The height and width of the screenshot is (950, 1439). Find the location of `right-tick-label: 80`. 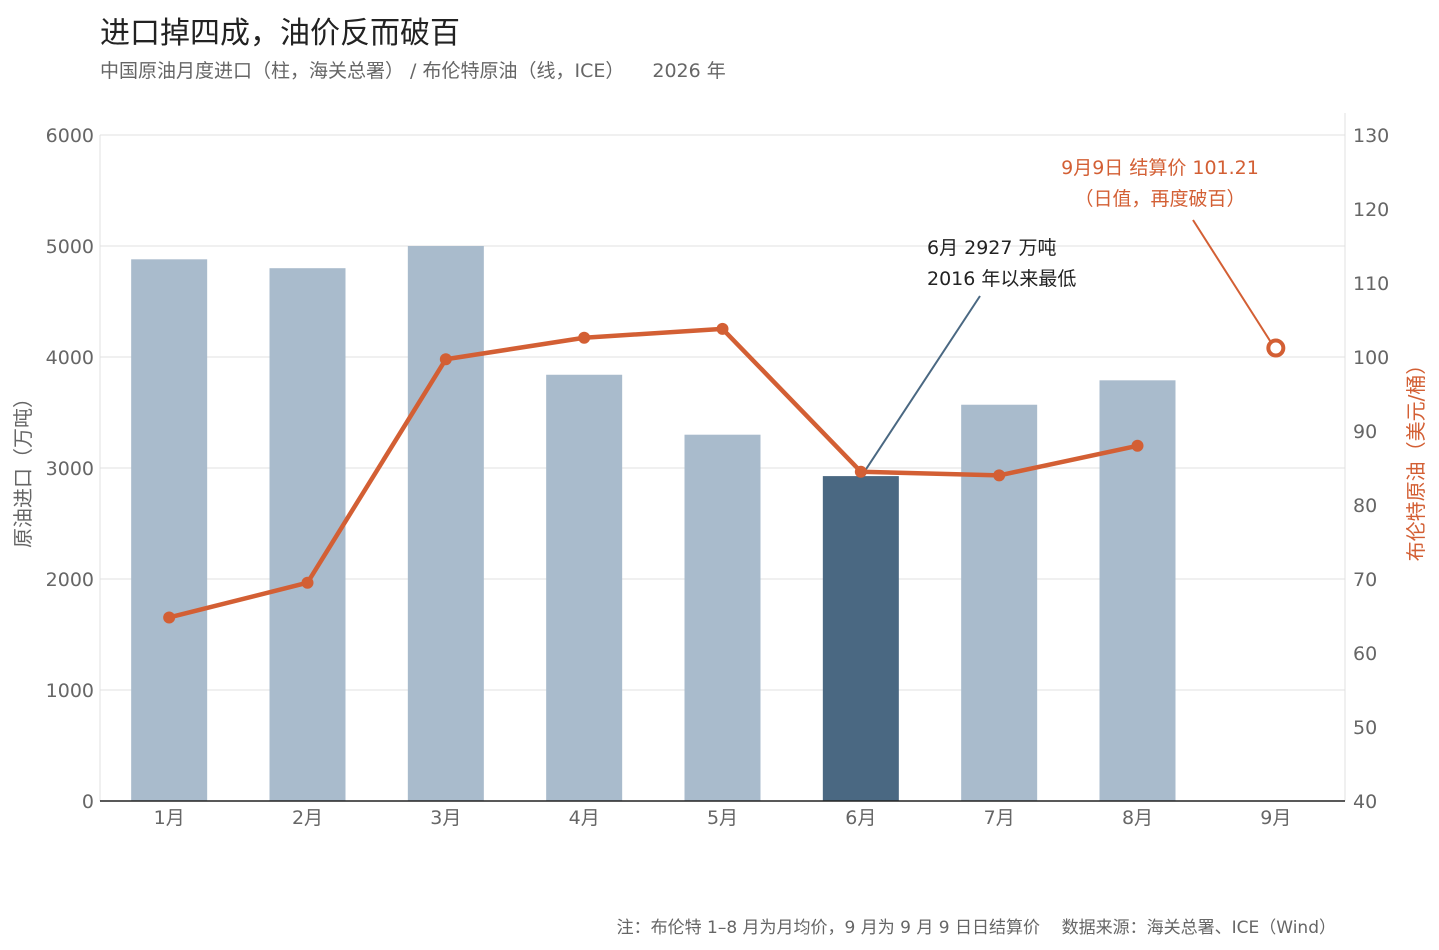

right-tick-label: 80 is located at coordinates (1365, 506).